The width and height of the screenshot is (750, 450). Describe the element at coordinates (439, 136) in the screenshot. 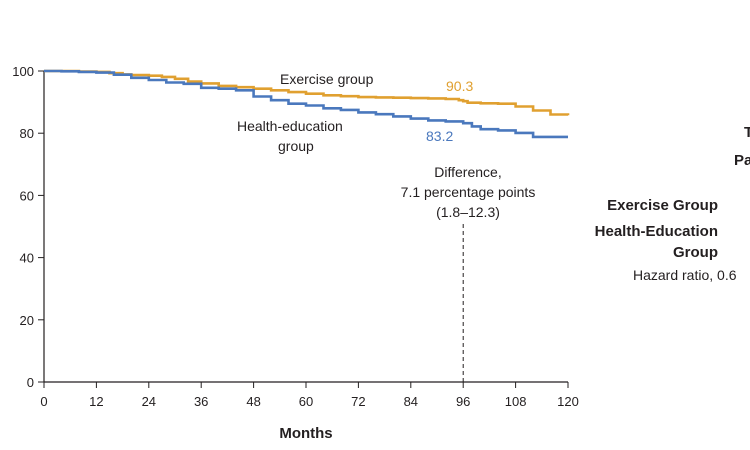

I see `health-education-value-label: 83.2` at that location.